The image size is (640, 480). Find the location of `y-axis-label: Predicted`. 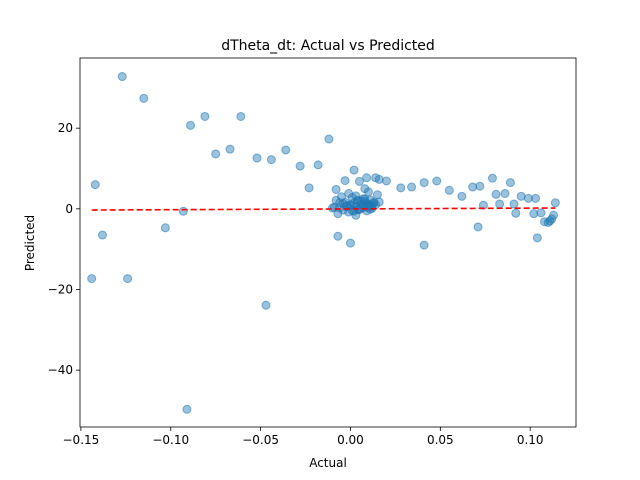

y-axis-label: Predicted is located at coordinates (30, 243).